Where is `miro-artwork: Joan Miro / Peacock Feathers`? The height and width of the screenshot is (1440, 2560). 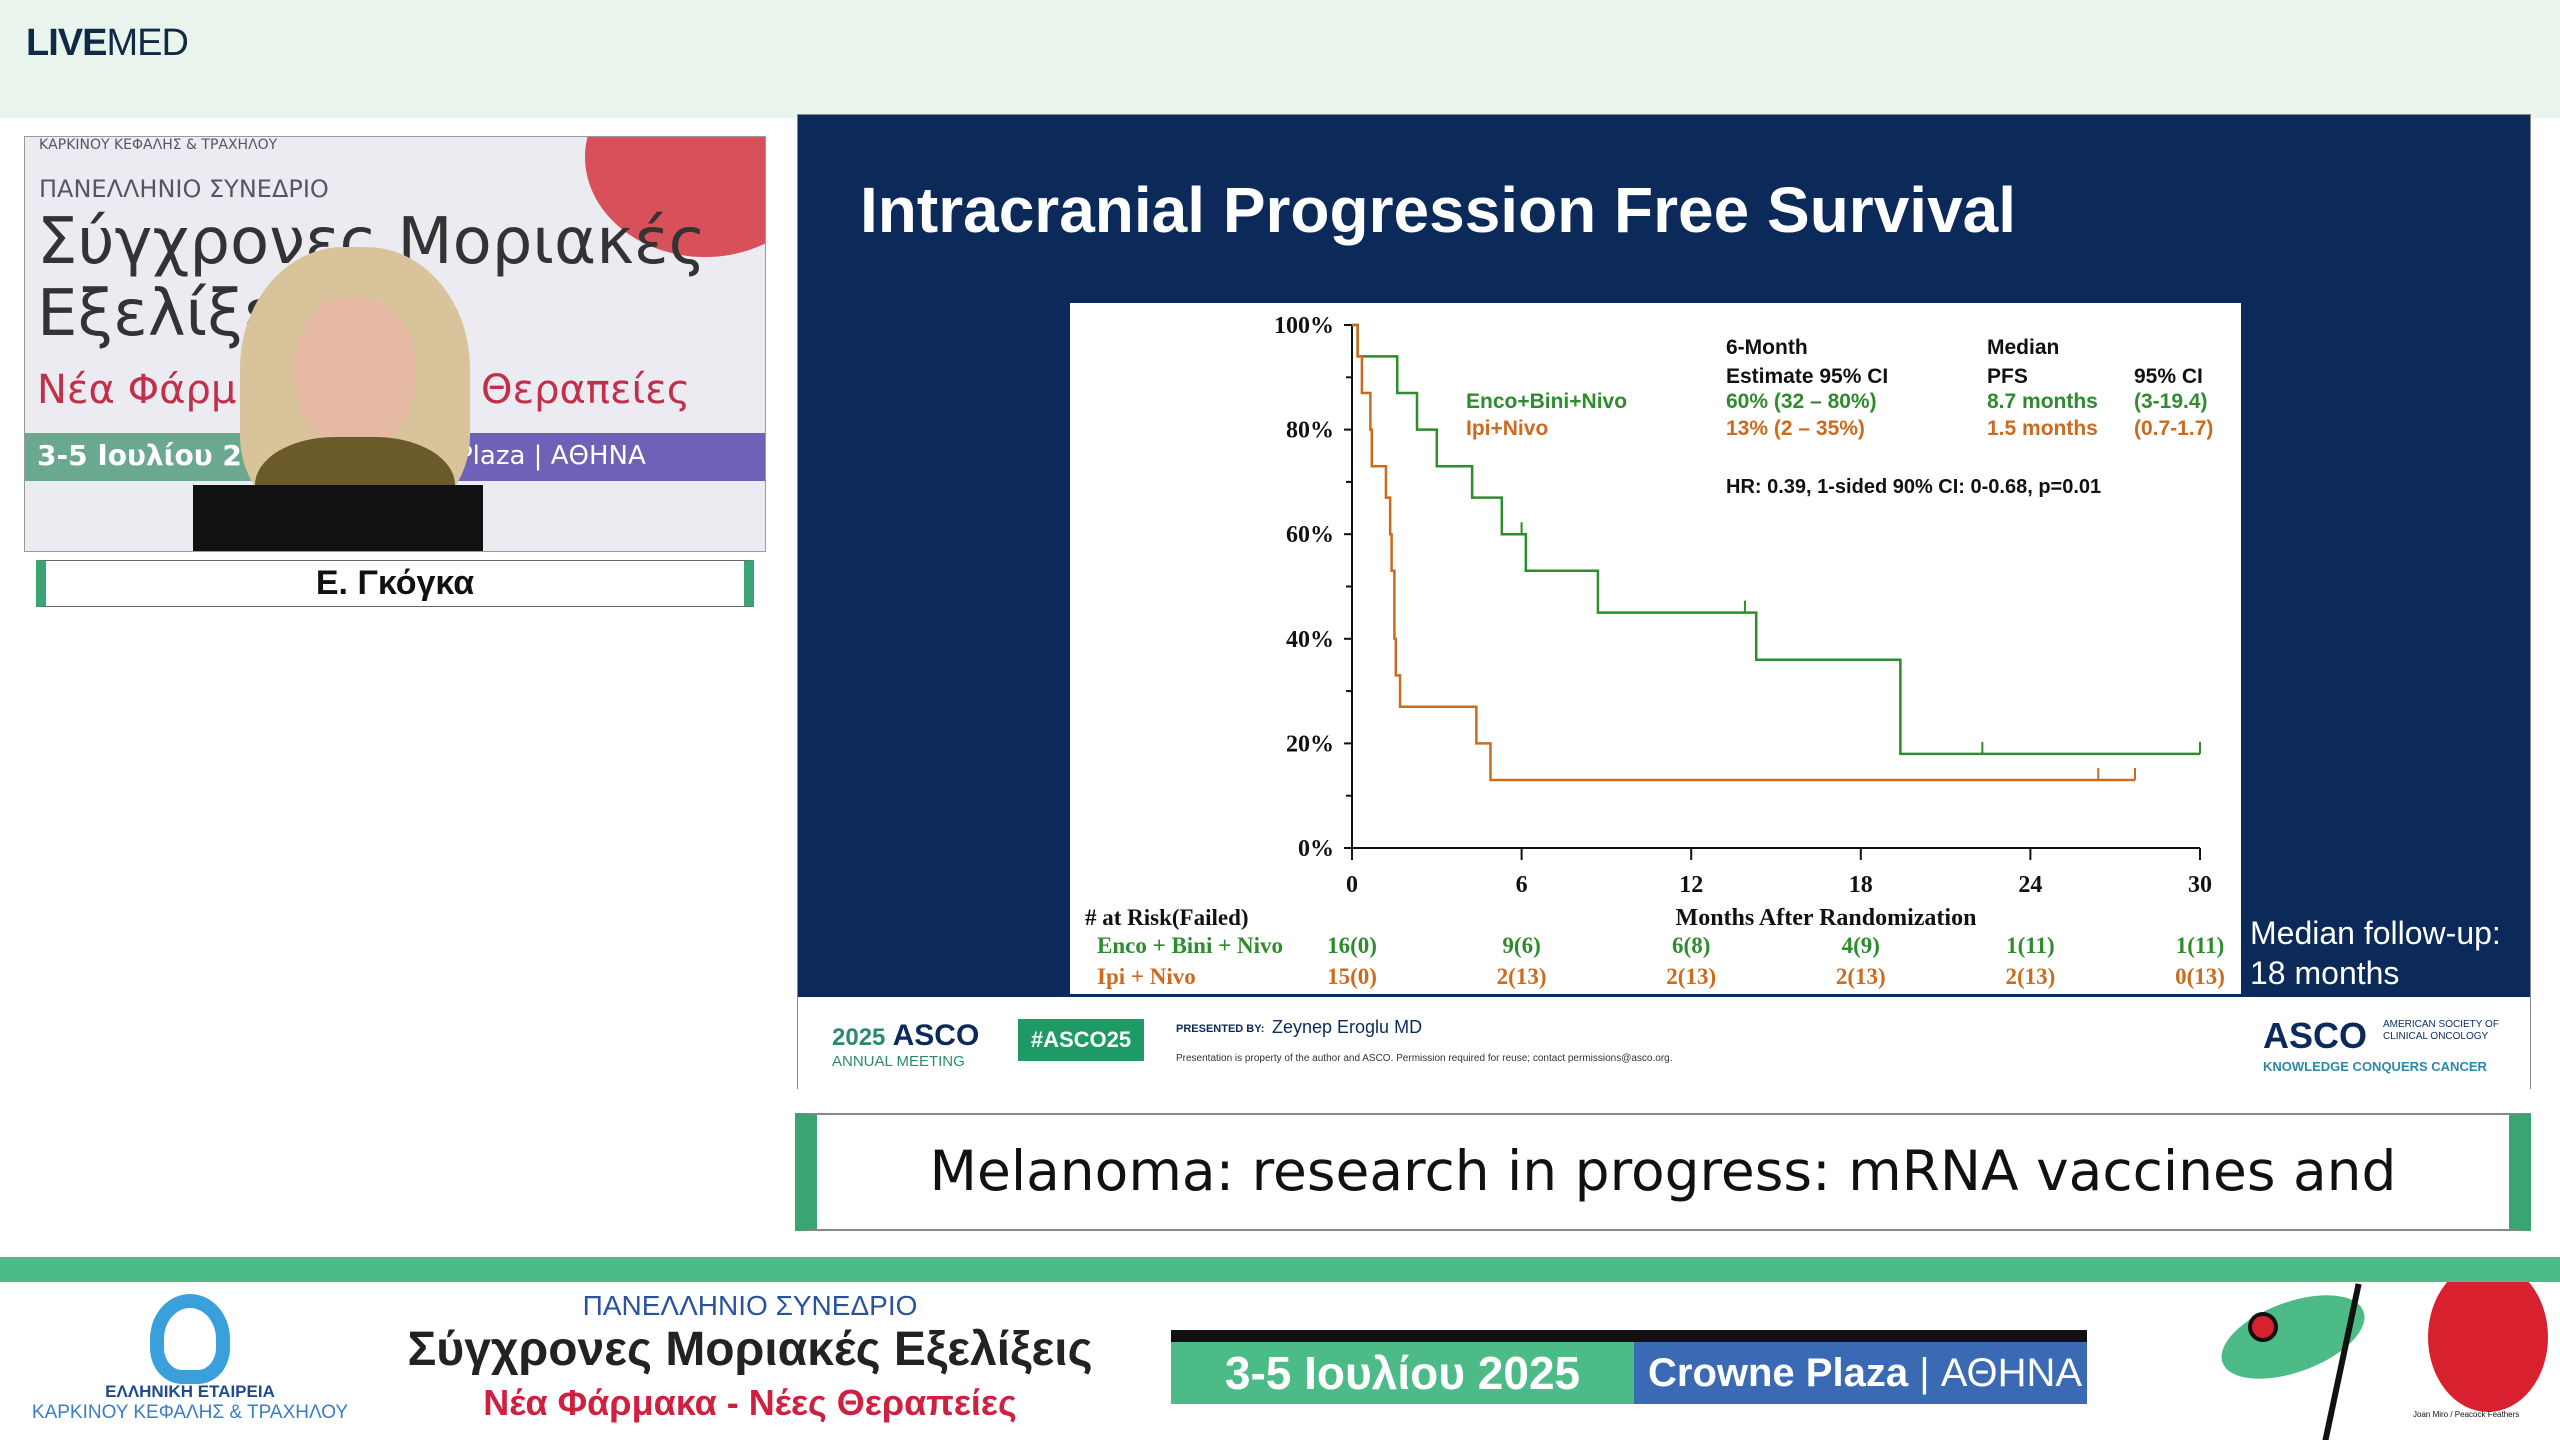 miro-artwork: Joan Miro / Peacock Feathers is located at coordinates (2374, 1361).